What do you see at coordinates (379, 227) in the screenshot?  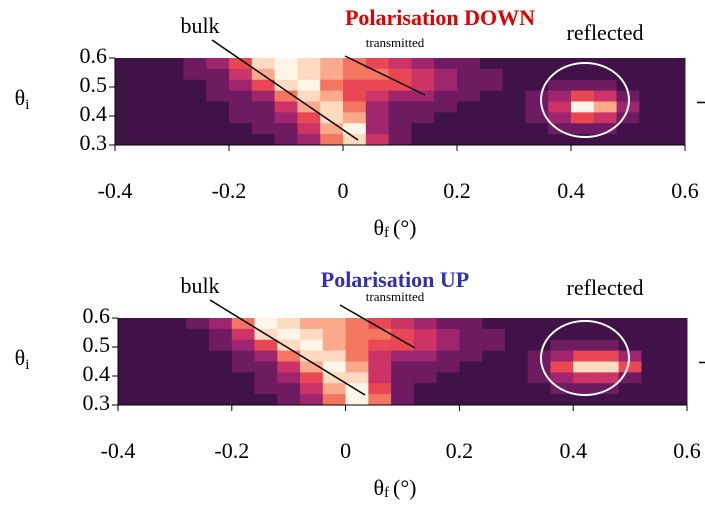 I see `x-label-symbol: θ` at bounding box center [379, 227].